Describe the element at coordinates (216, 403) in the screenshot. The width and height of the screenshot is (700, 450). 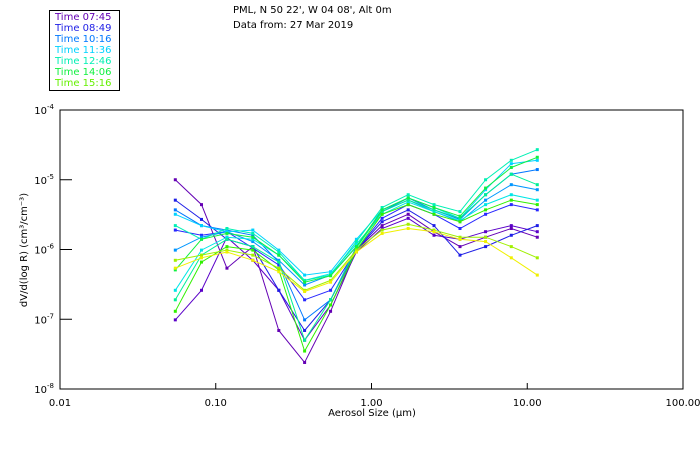
I see `x-tick-label: 0.10` at that location.